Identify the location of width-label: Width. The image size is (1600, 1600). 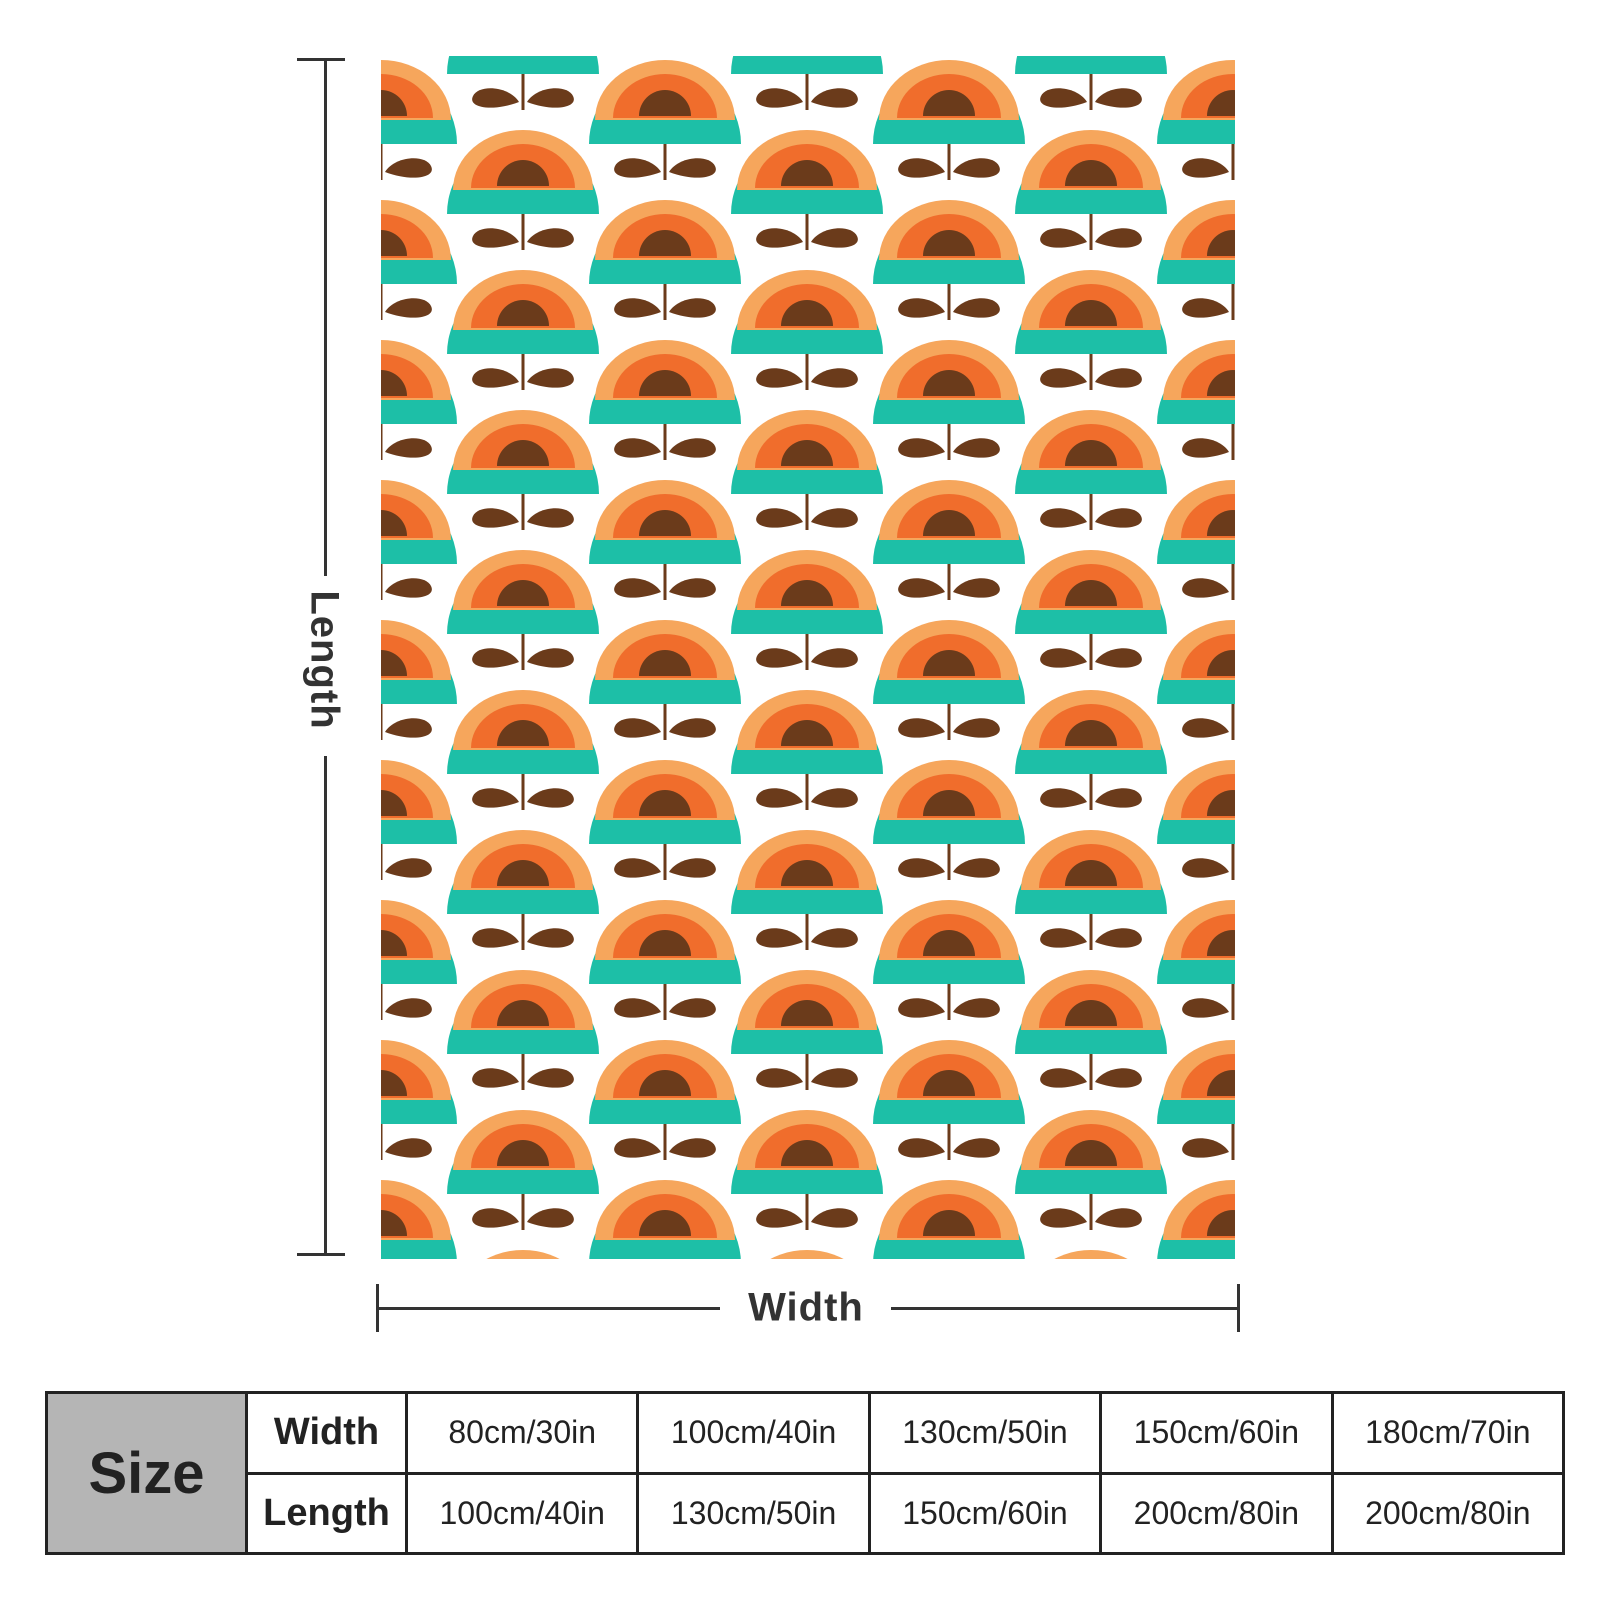
(806, 1307).